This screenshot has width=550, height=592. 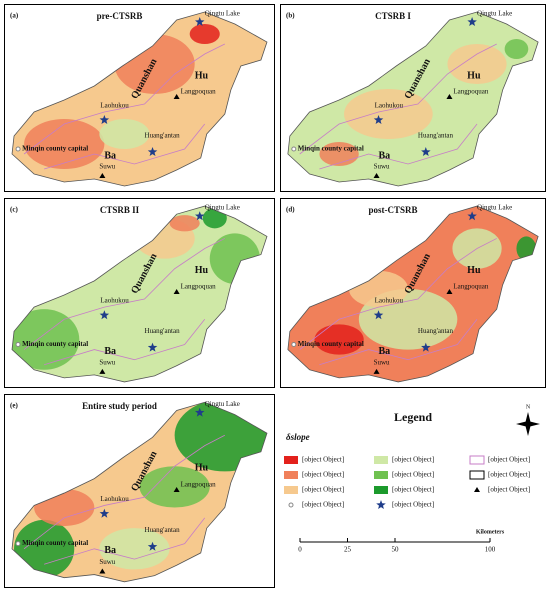 I want to click on scale-label: 0, so click(x=300, y=550).